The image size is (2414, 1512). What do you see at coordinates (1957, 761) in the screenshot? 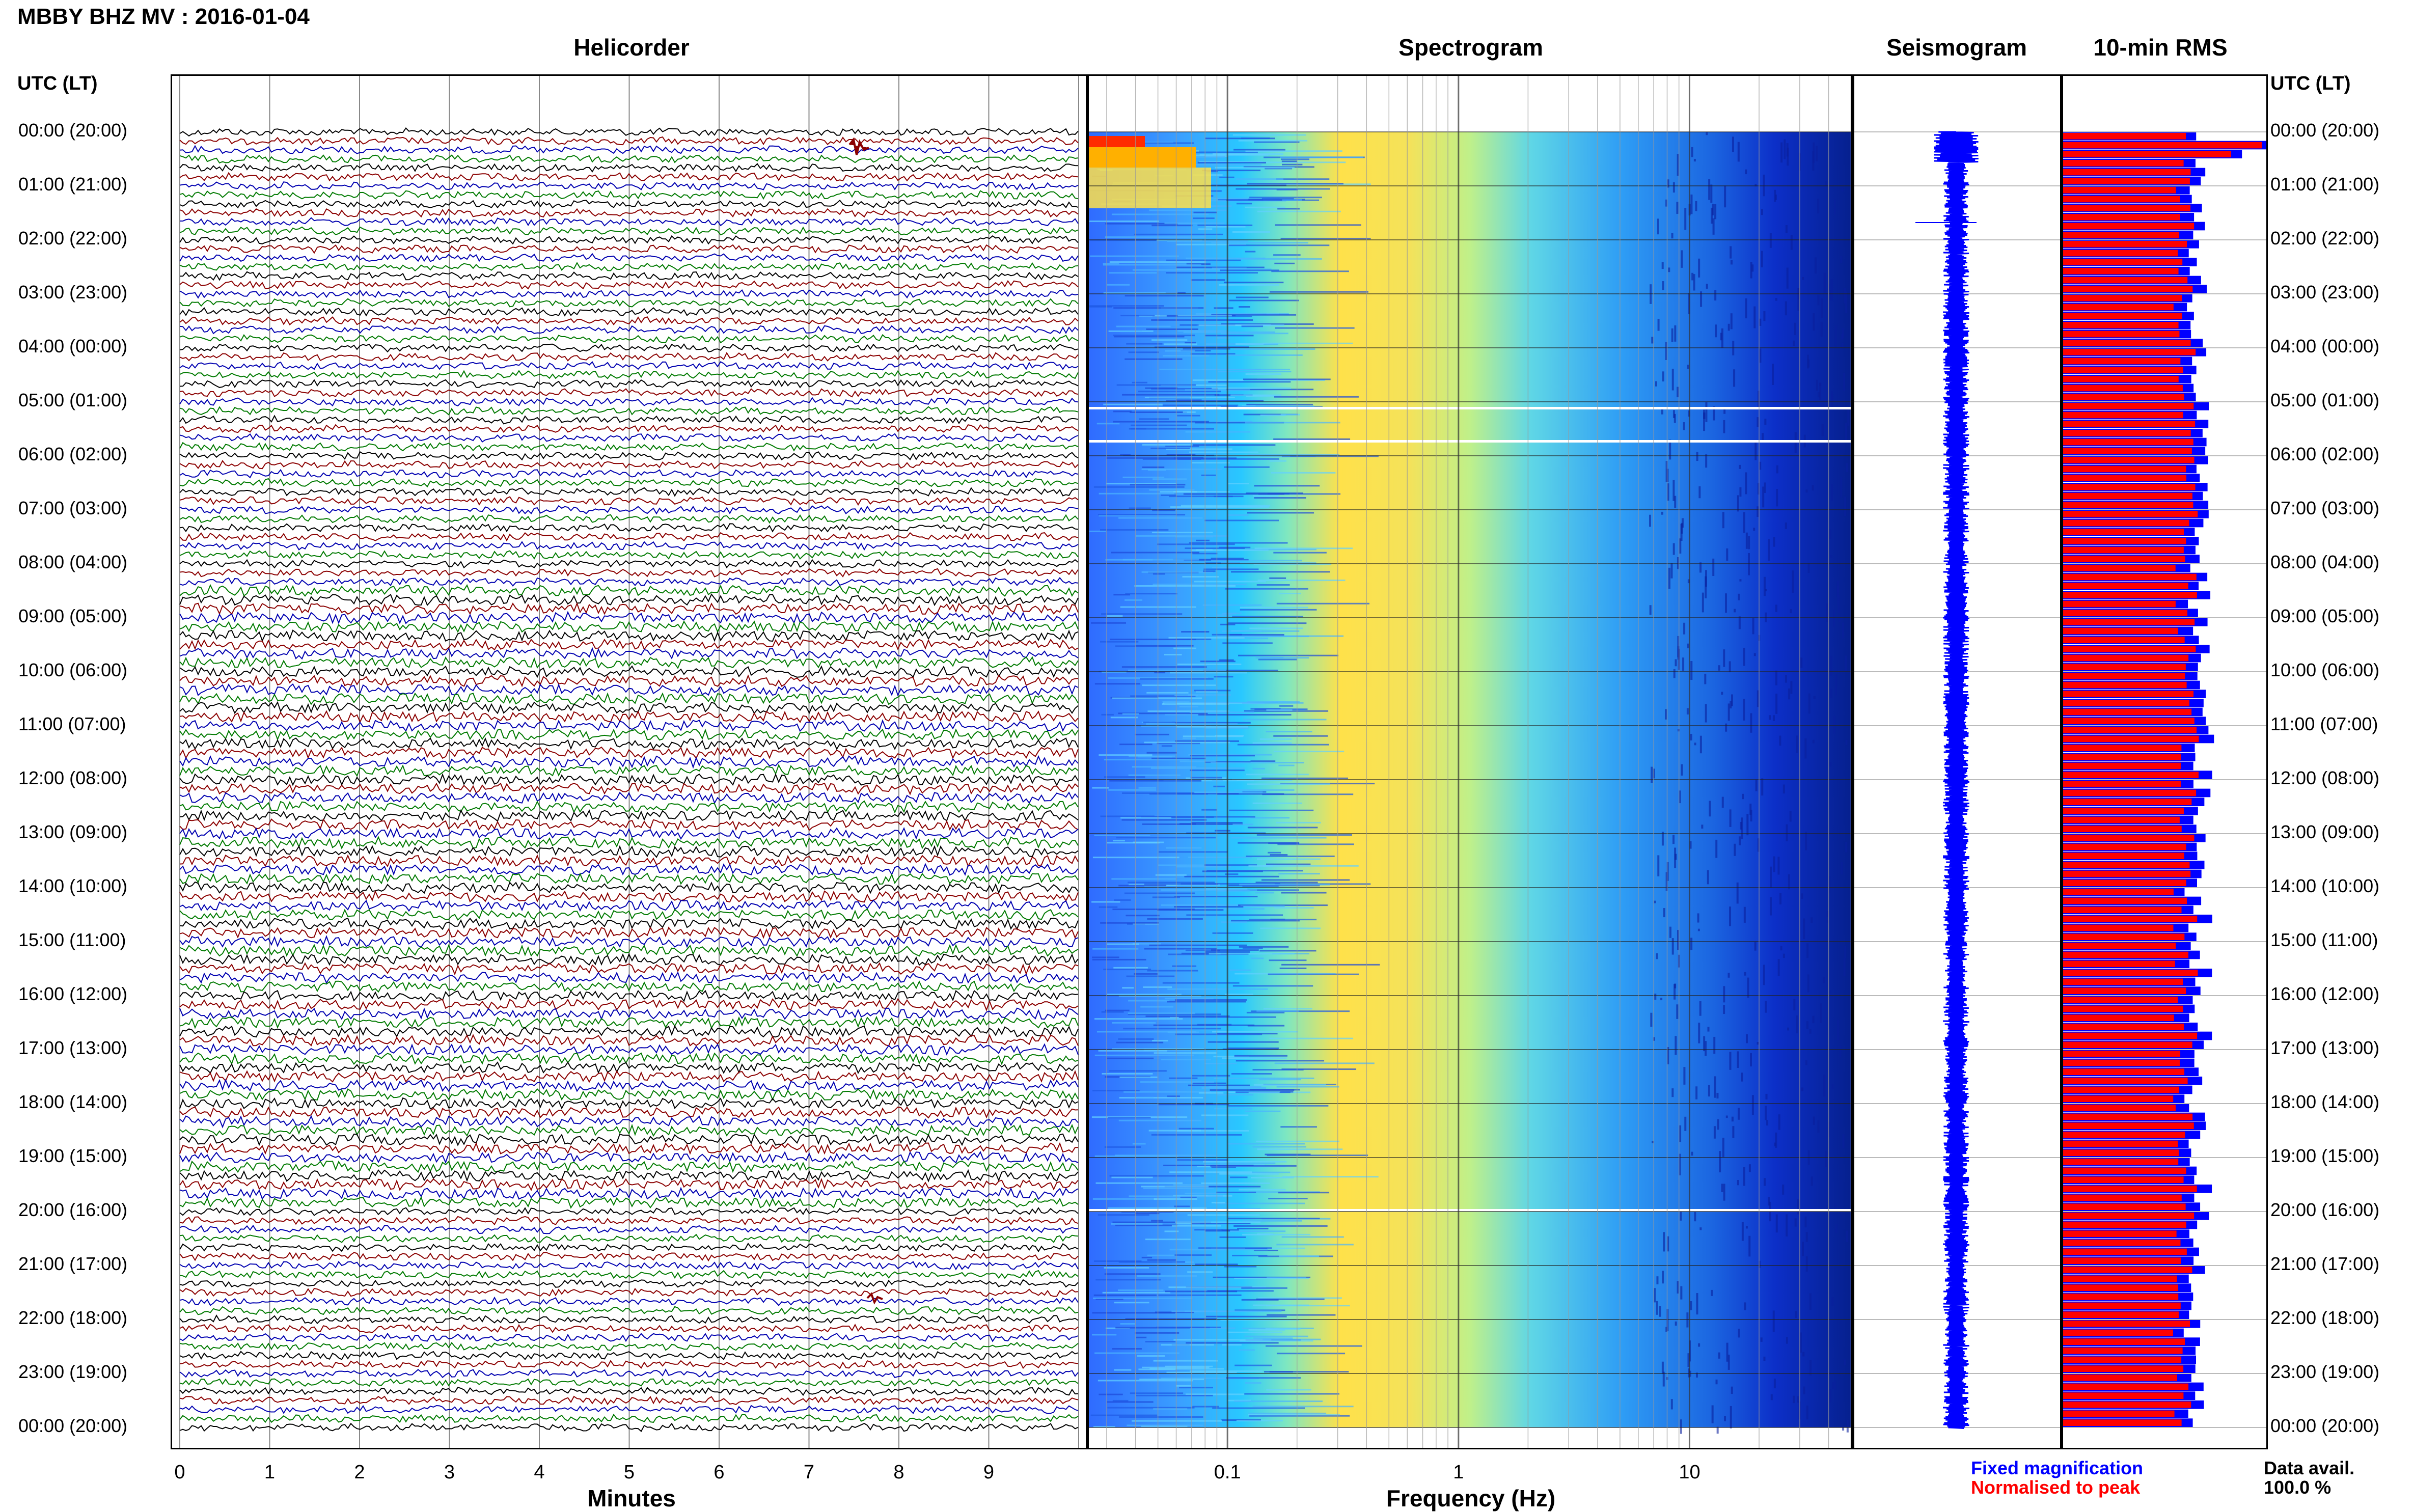
I see `seismogram-panel` at bounding box center [1957, 761].